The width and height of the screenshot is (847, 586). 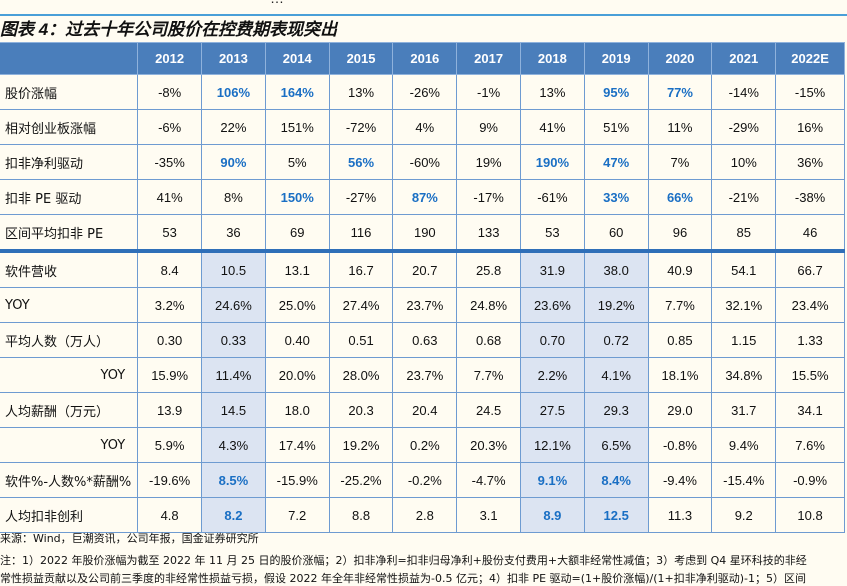 What do you see at coordinates (616, 268) in the screenshot?
I see `table-cell: 38.0` at bounding box center [616, 268].